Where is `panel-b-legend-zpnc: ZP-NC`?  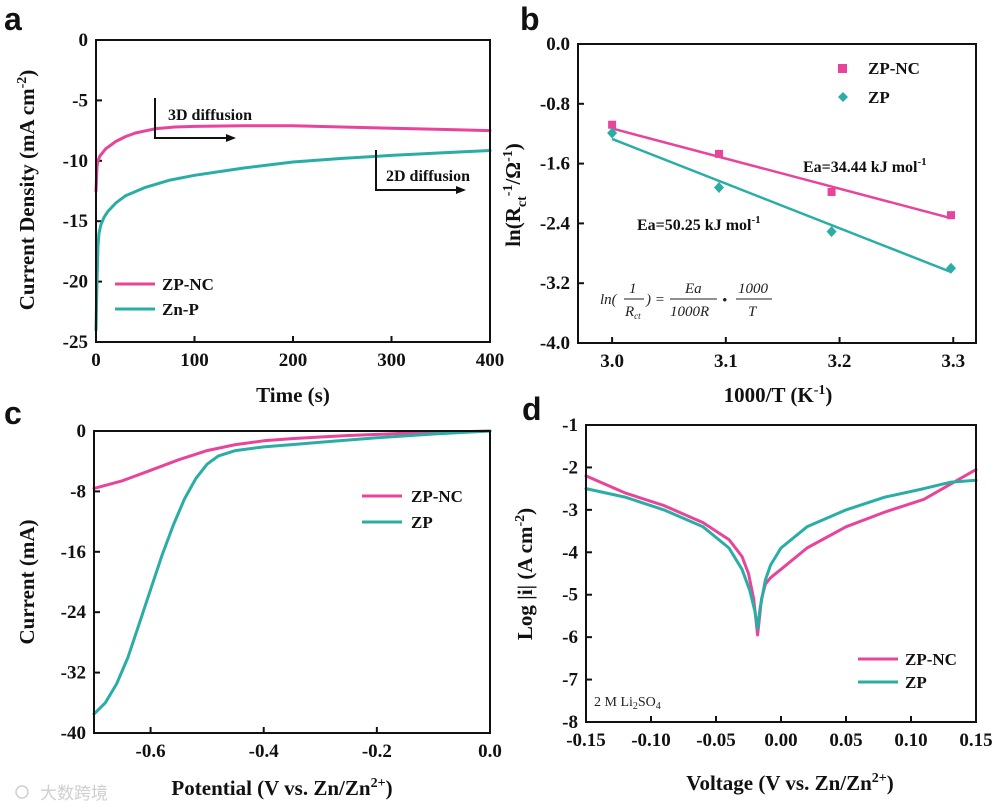
panel-b-legend-zpnc: ZP-NC is located at coordinates (894, 68).